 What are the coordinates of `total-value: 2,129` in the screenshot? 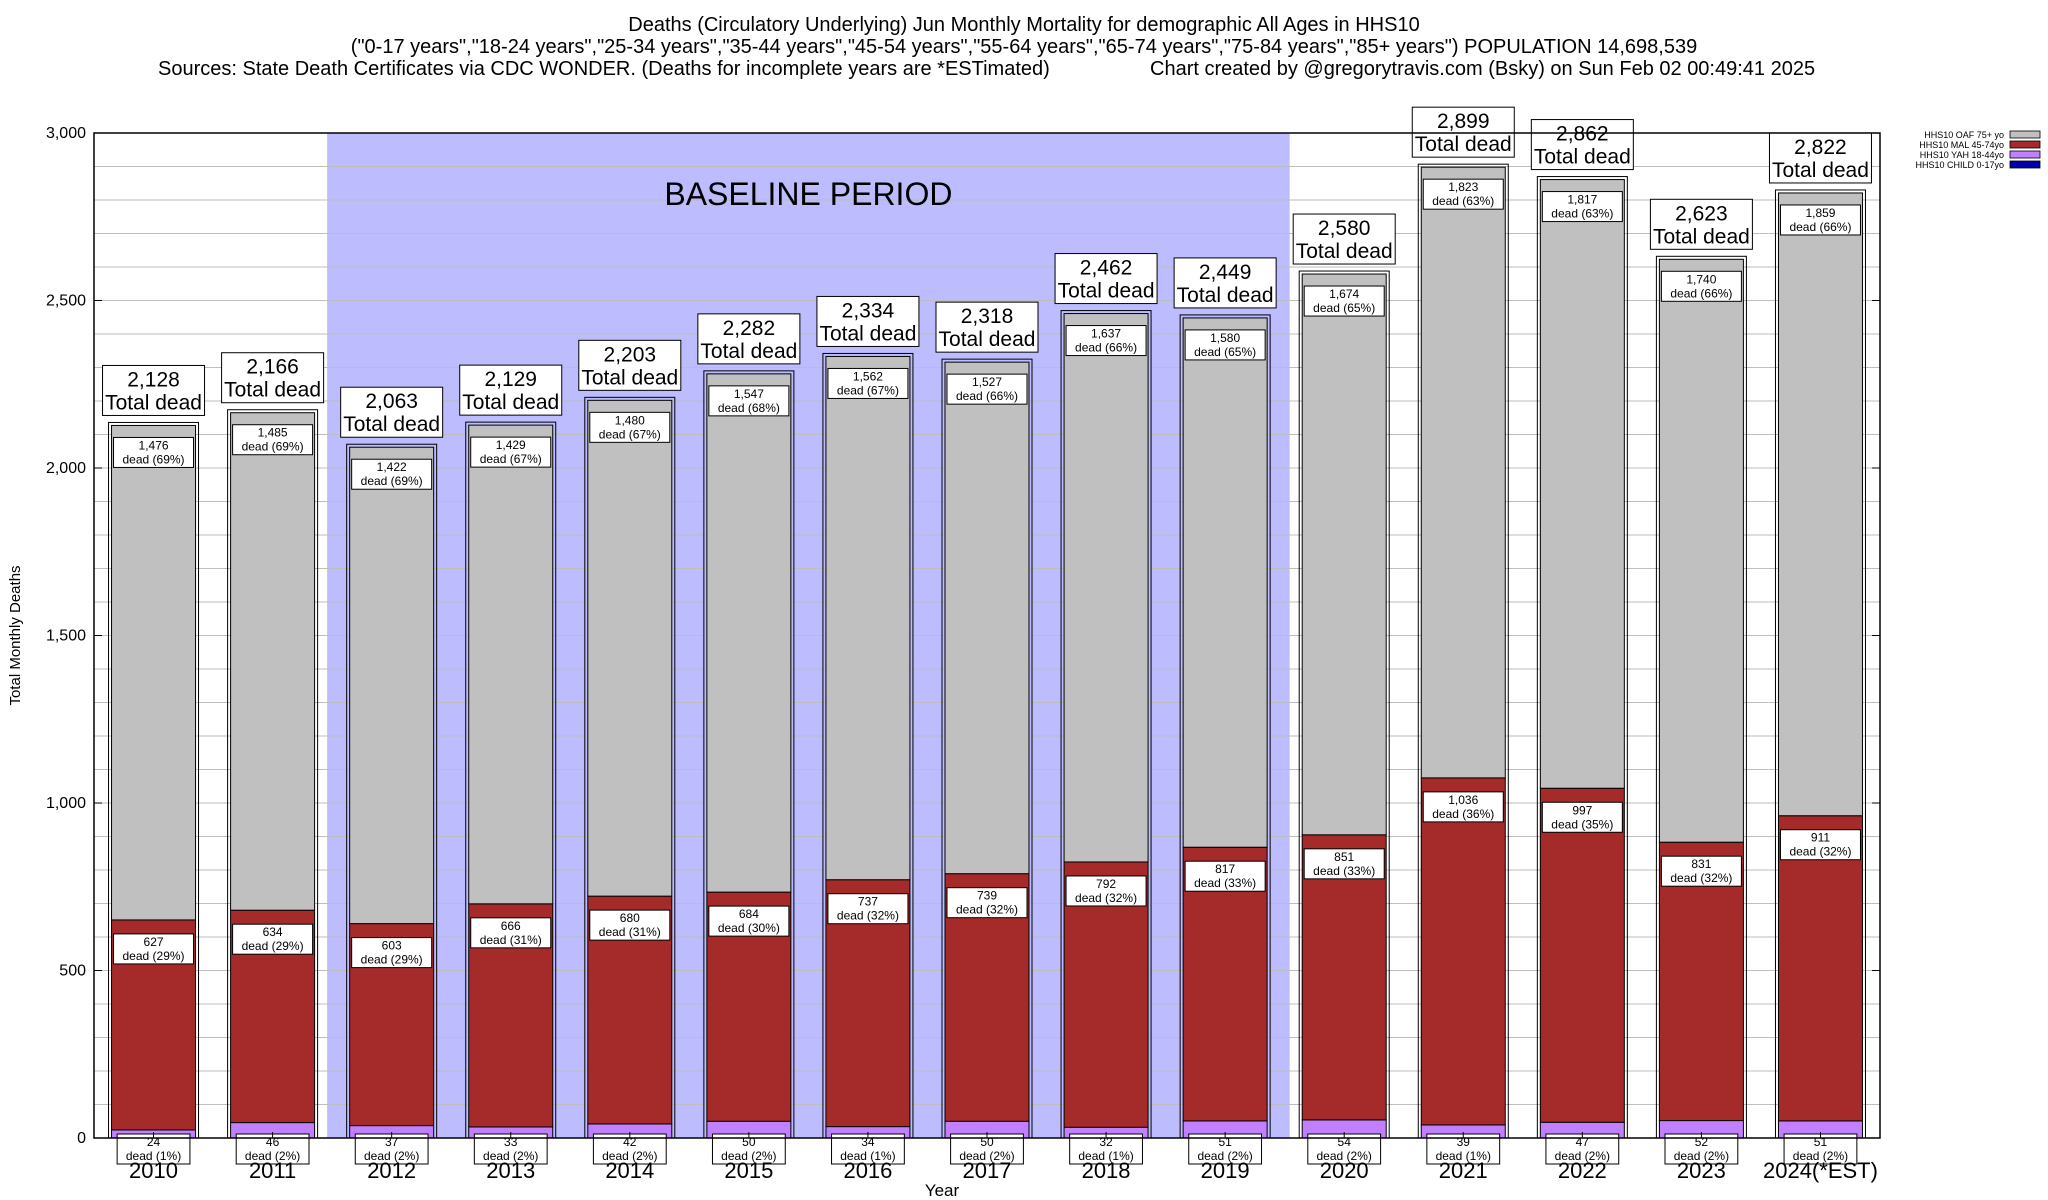 It's located at (510, 379).